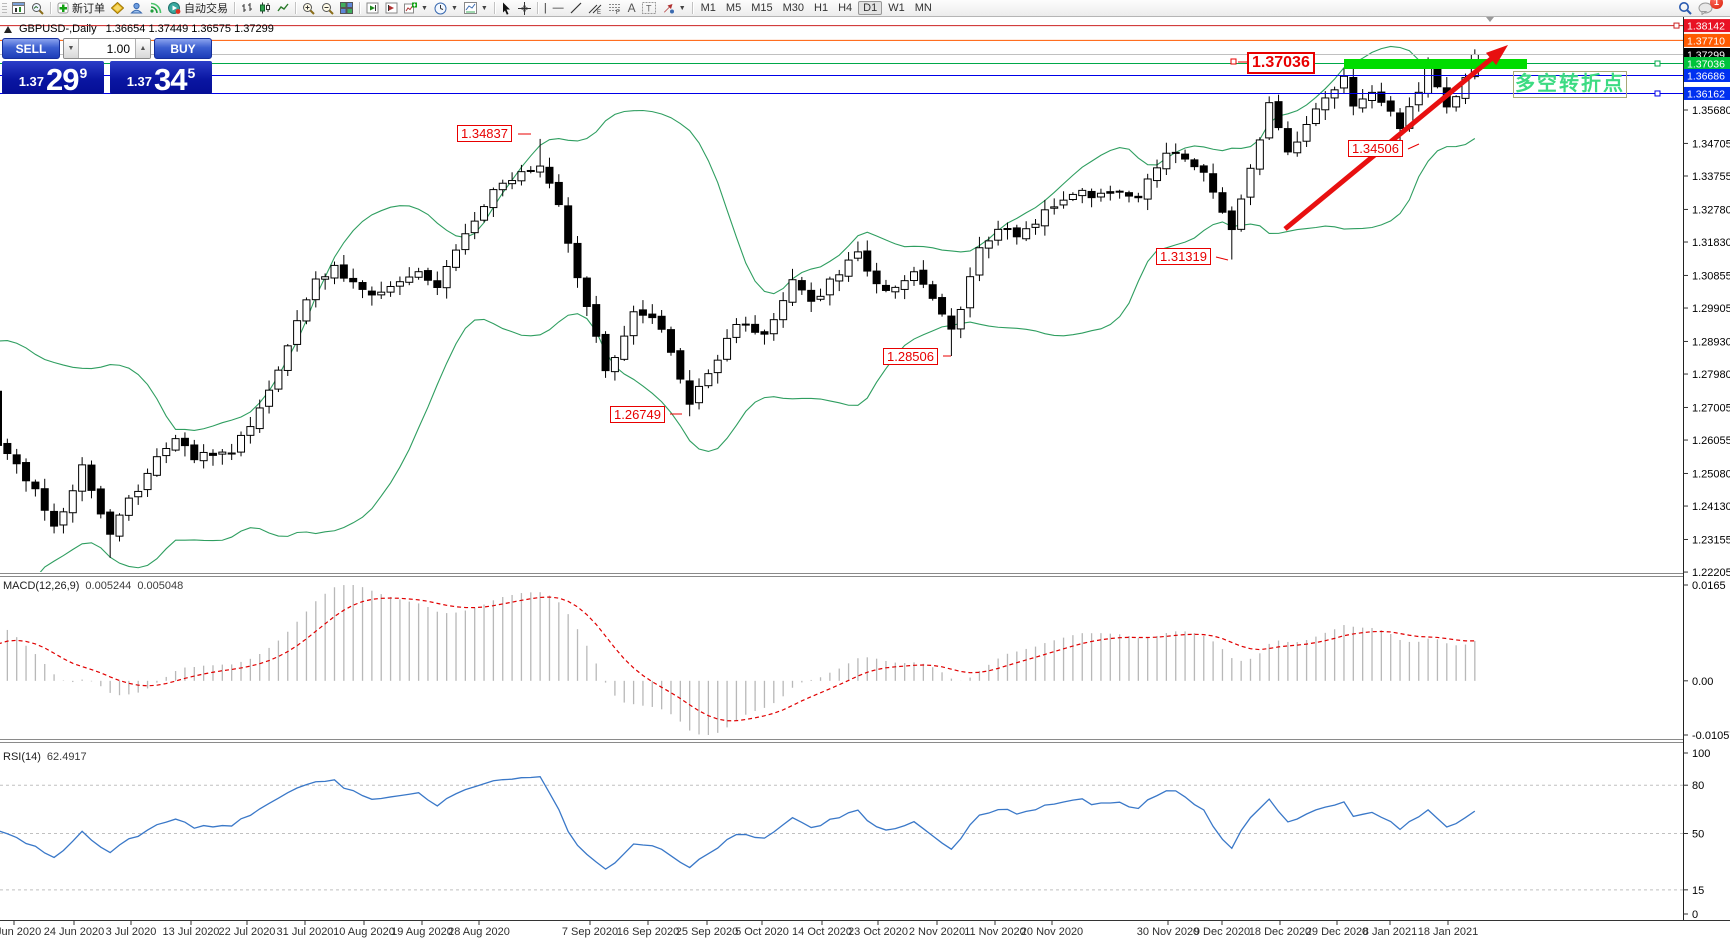 This screenshot has height=940, width=1730. What do you see at coordinates (1709, 7) in the screenshot?
I see `notifications-button: 1` at bounding box center [1709, 7].